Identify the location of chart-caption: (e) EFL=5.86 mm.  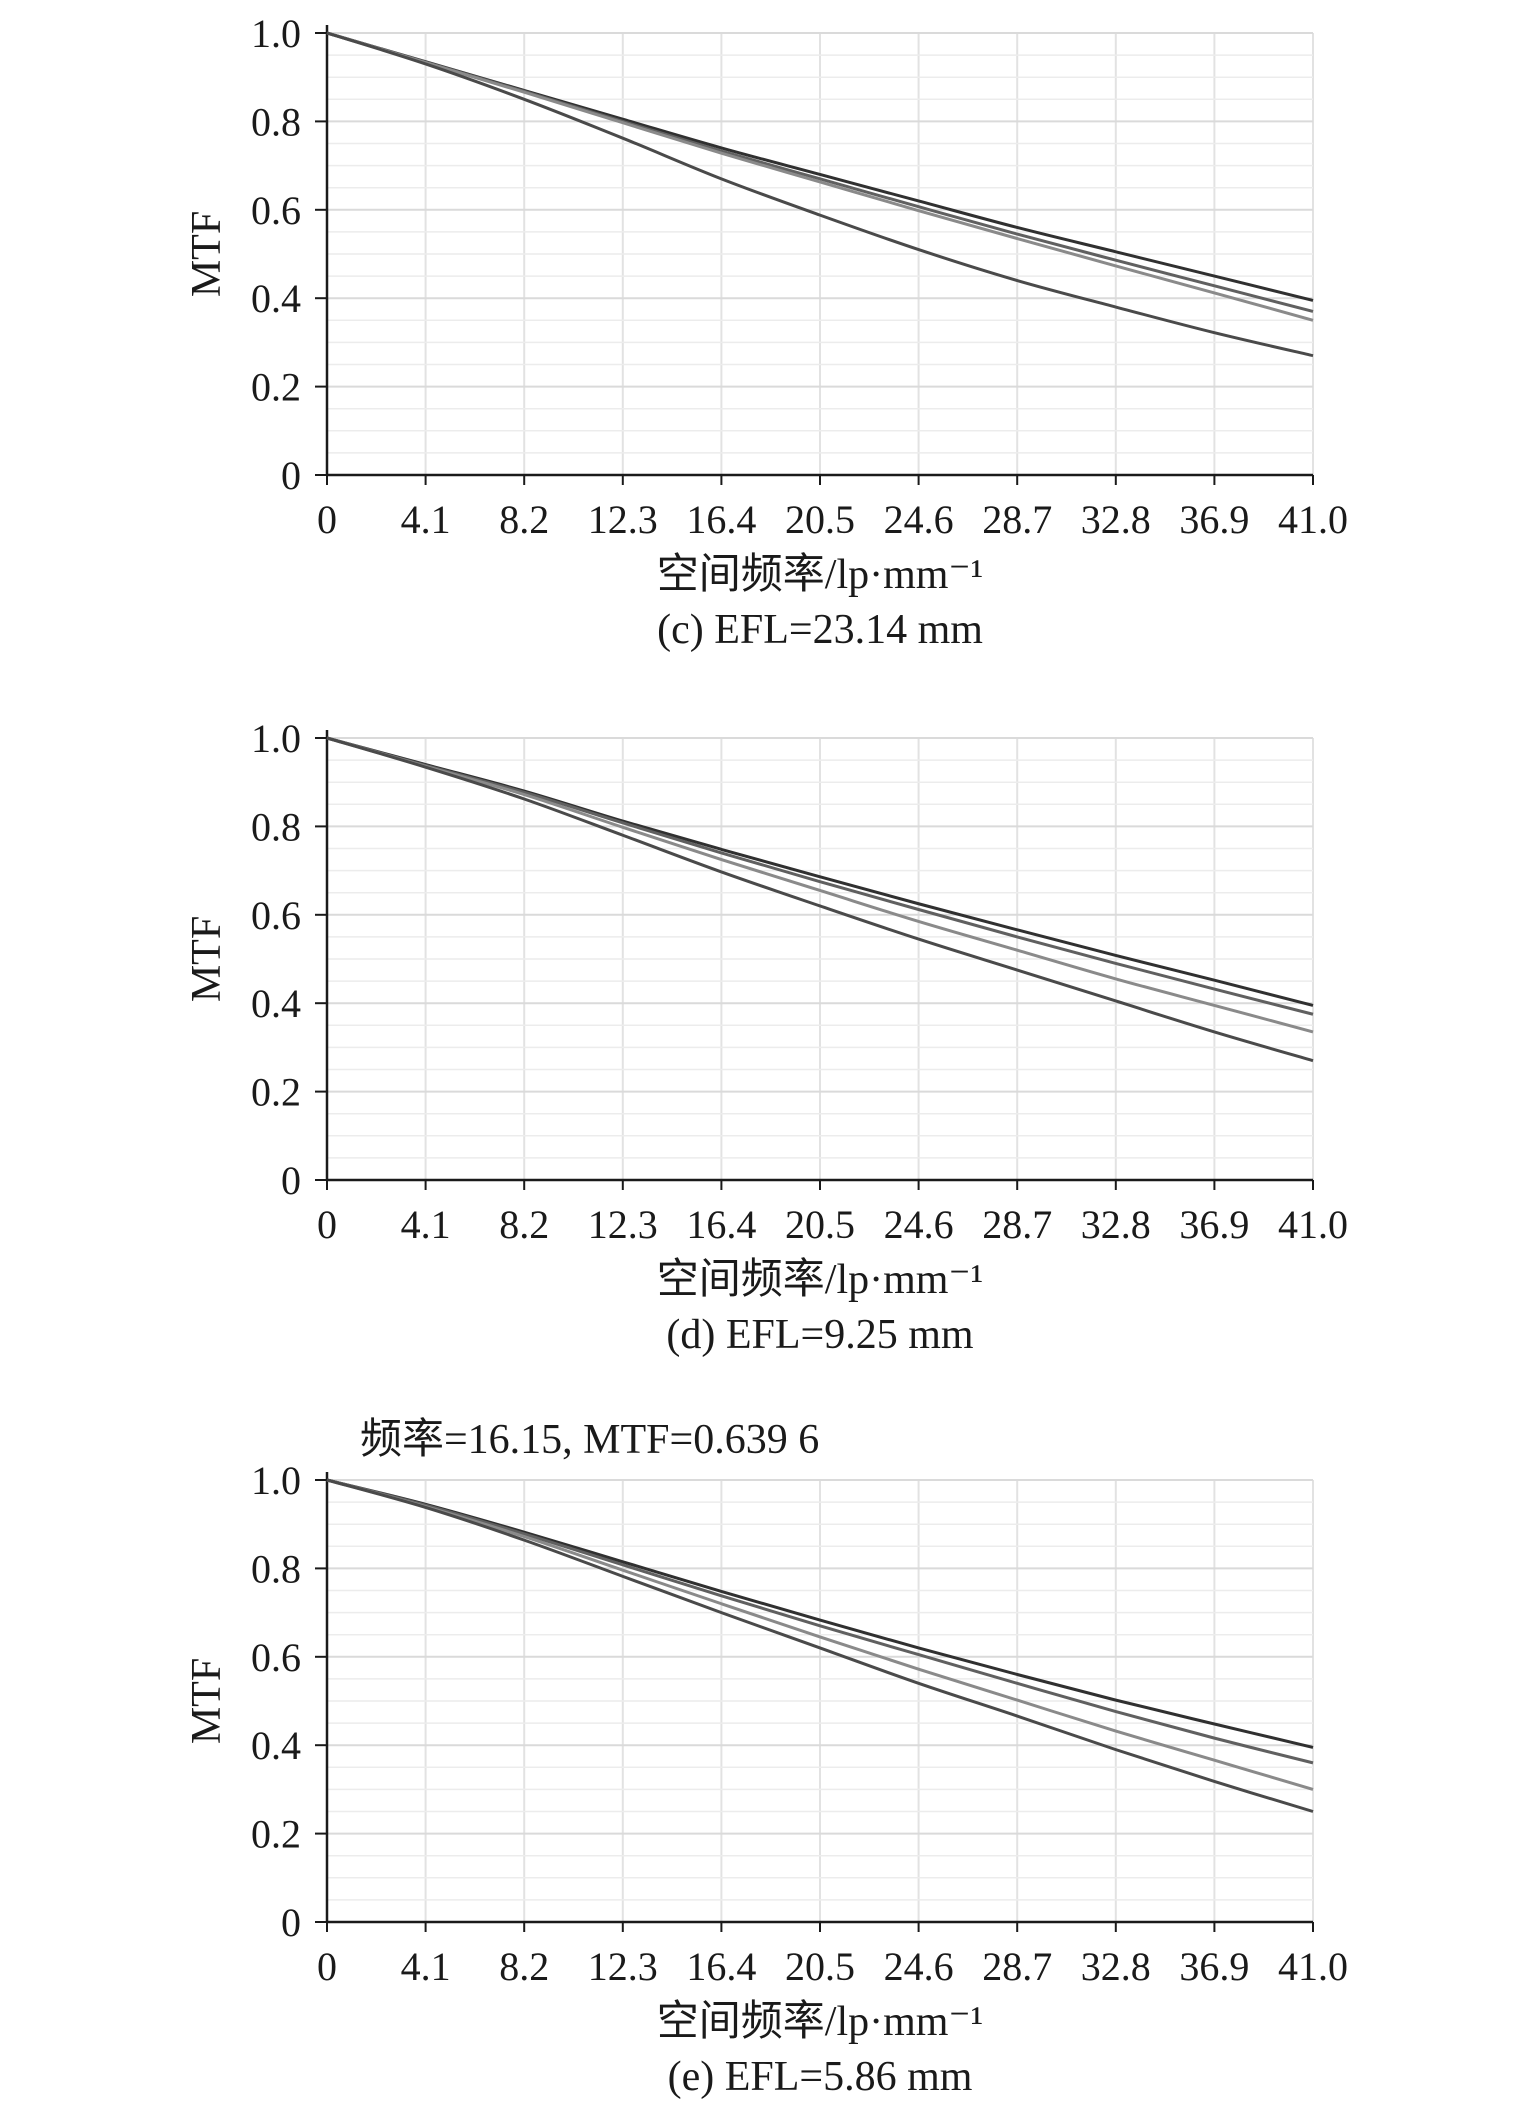
(820, 2077).